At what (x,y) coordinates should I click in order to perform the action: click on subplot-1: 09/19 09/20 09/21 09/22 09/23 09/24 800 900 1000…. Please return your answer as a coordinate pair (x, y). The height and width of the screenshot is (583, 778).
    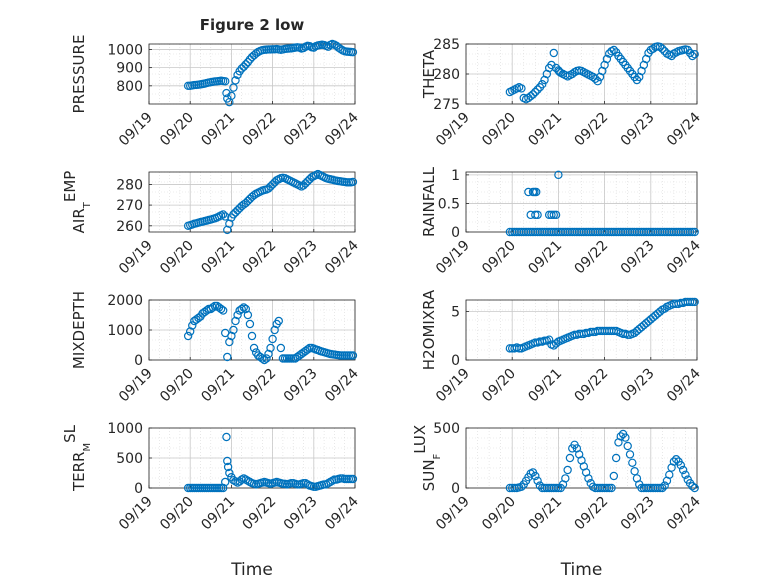
    Looking at the image, I should click on (216, 92).